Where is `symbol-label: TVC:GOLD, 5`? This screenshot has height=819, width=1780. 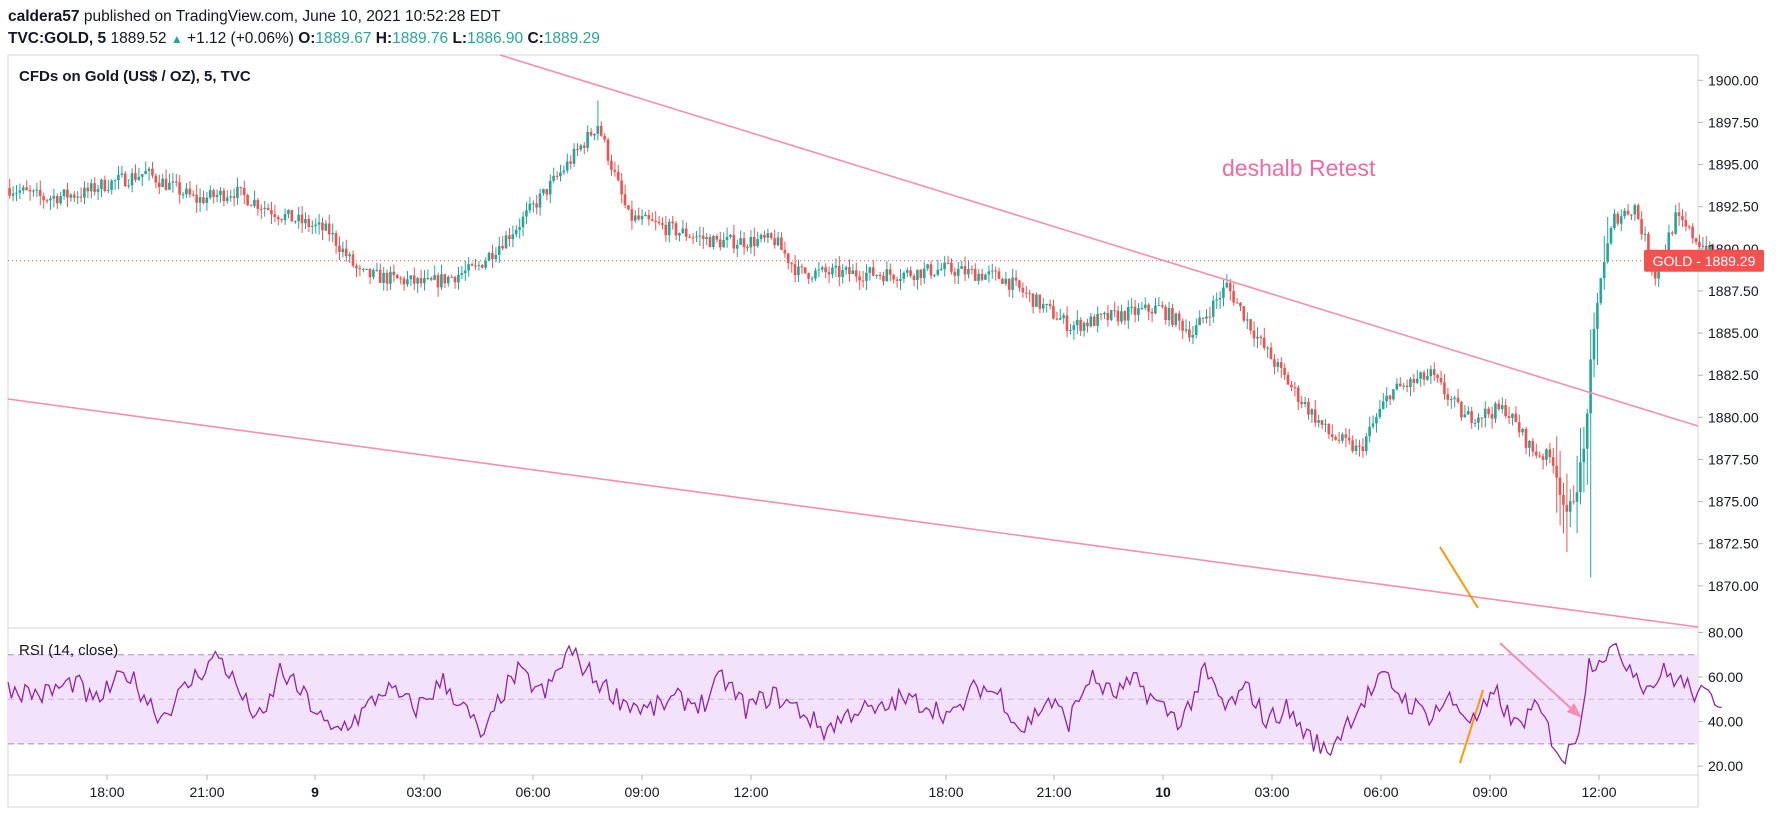 symbol-label: TVC:GOLD, 5 is located at coordinates (57, 38).